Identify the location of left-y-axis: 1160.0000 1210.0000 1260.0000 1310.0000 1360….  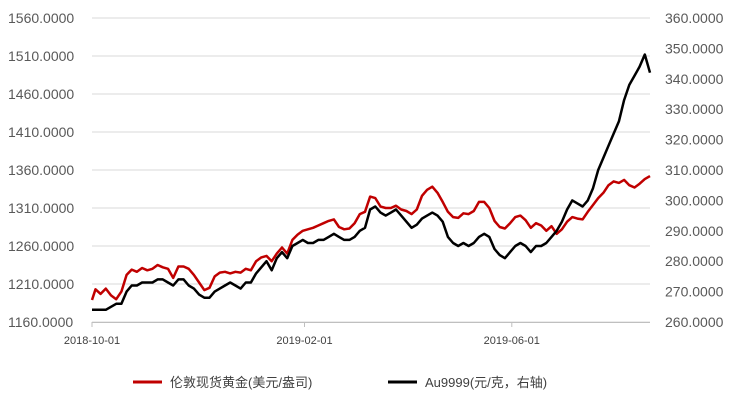
(41, 170).